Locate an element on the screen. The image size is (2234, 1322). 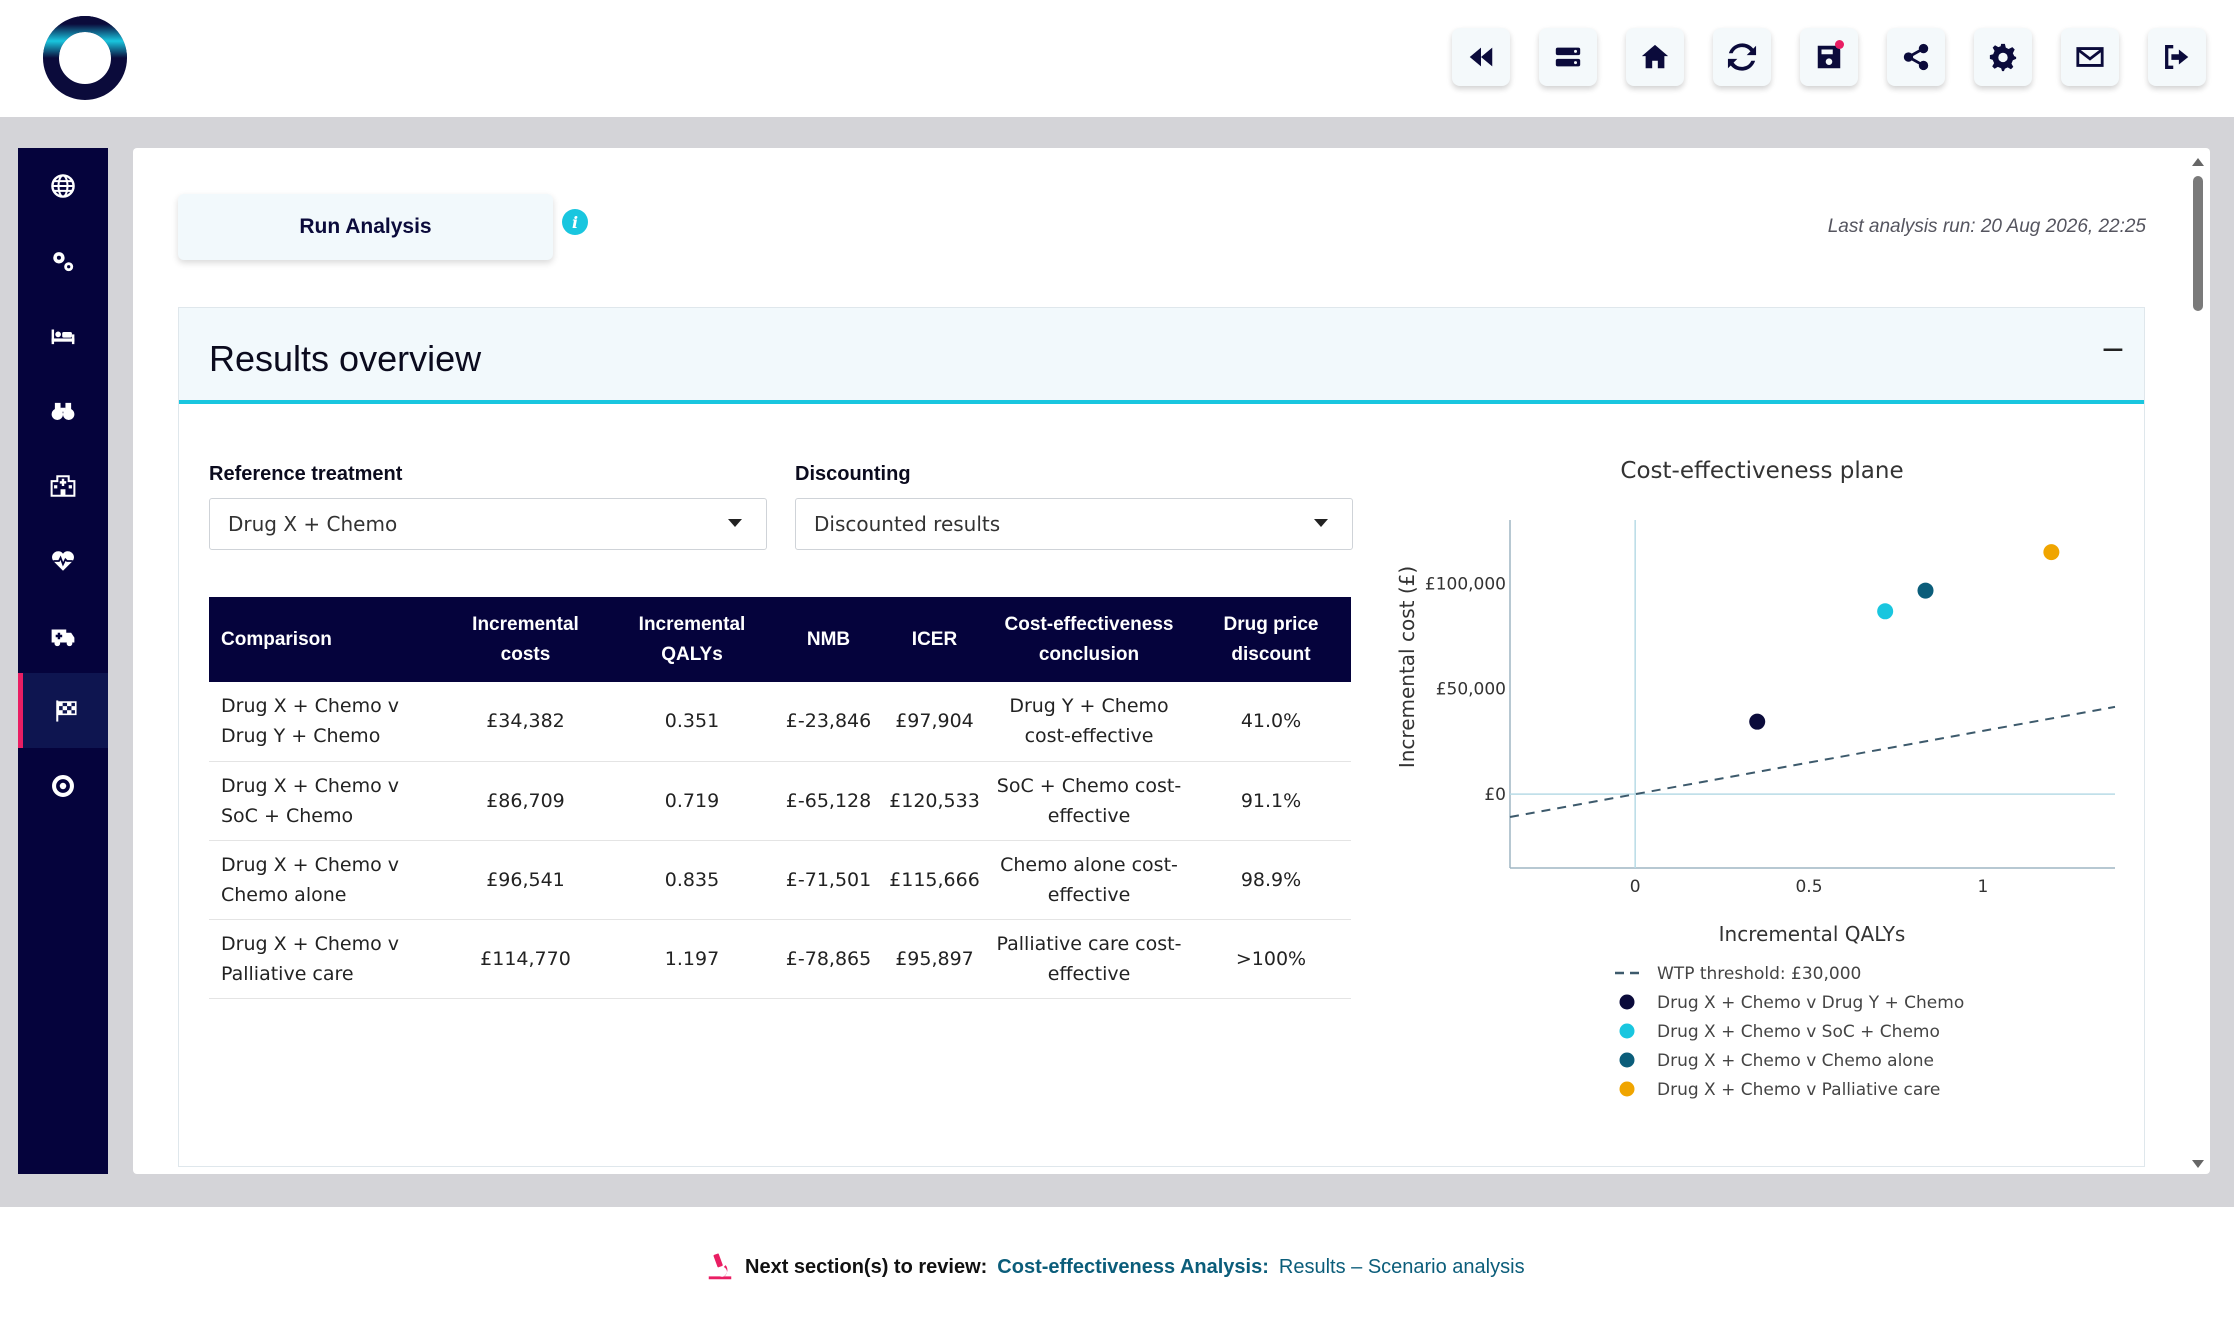
sidebar-item-help is located at coordinates (63, 785).